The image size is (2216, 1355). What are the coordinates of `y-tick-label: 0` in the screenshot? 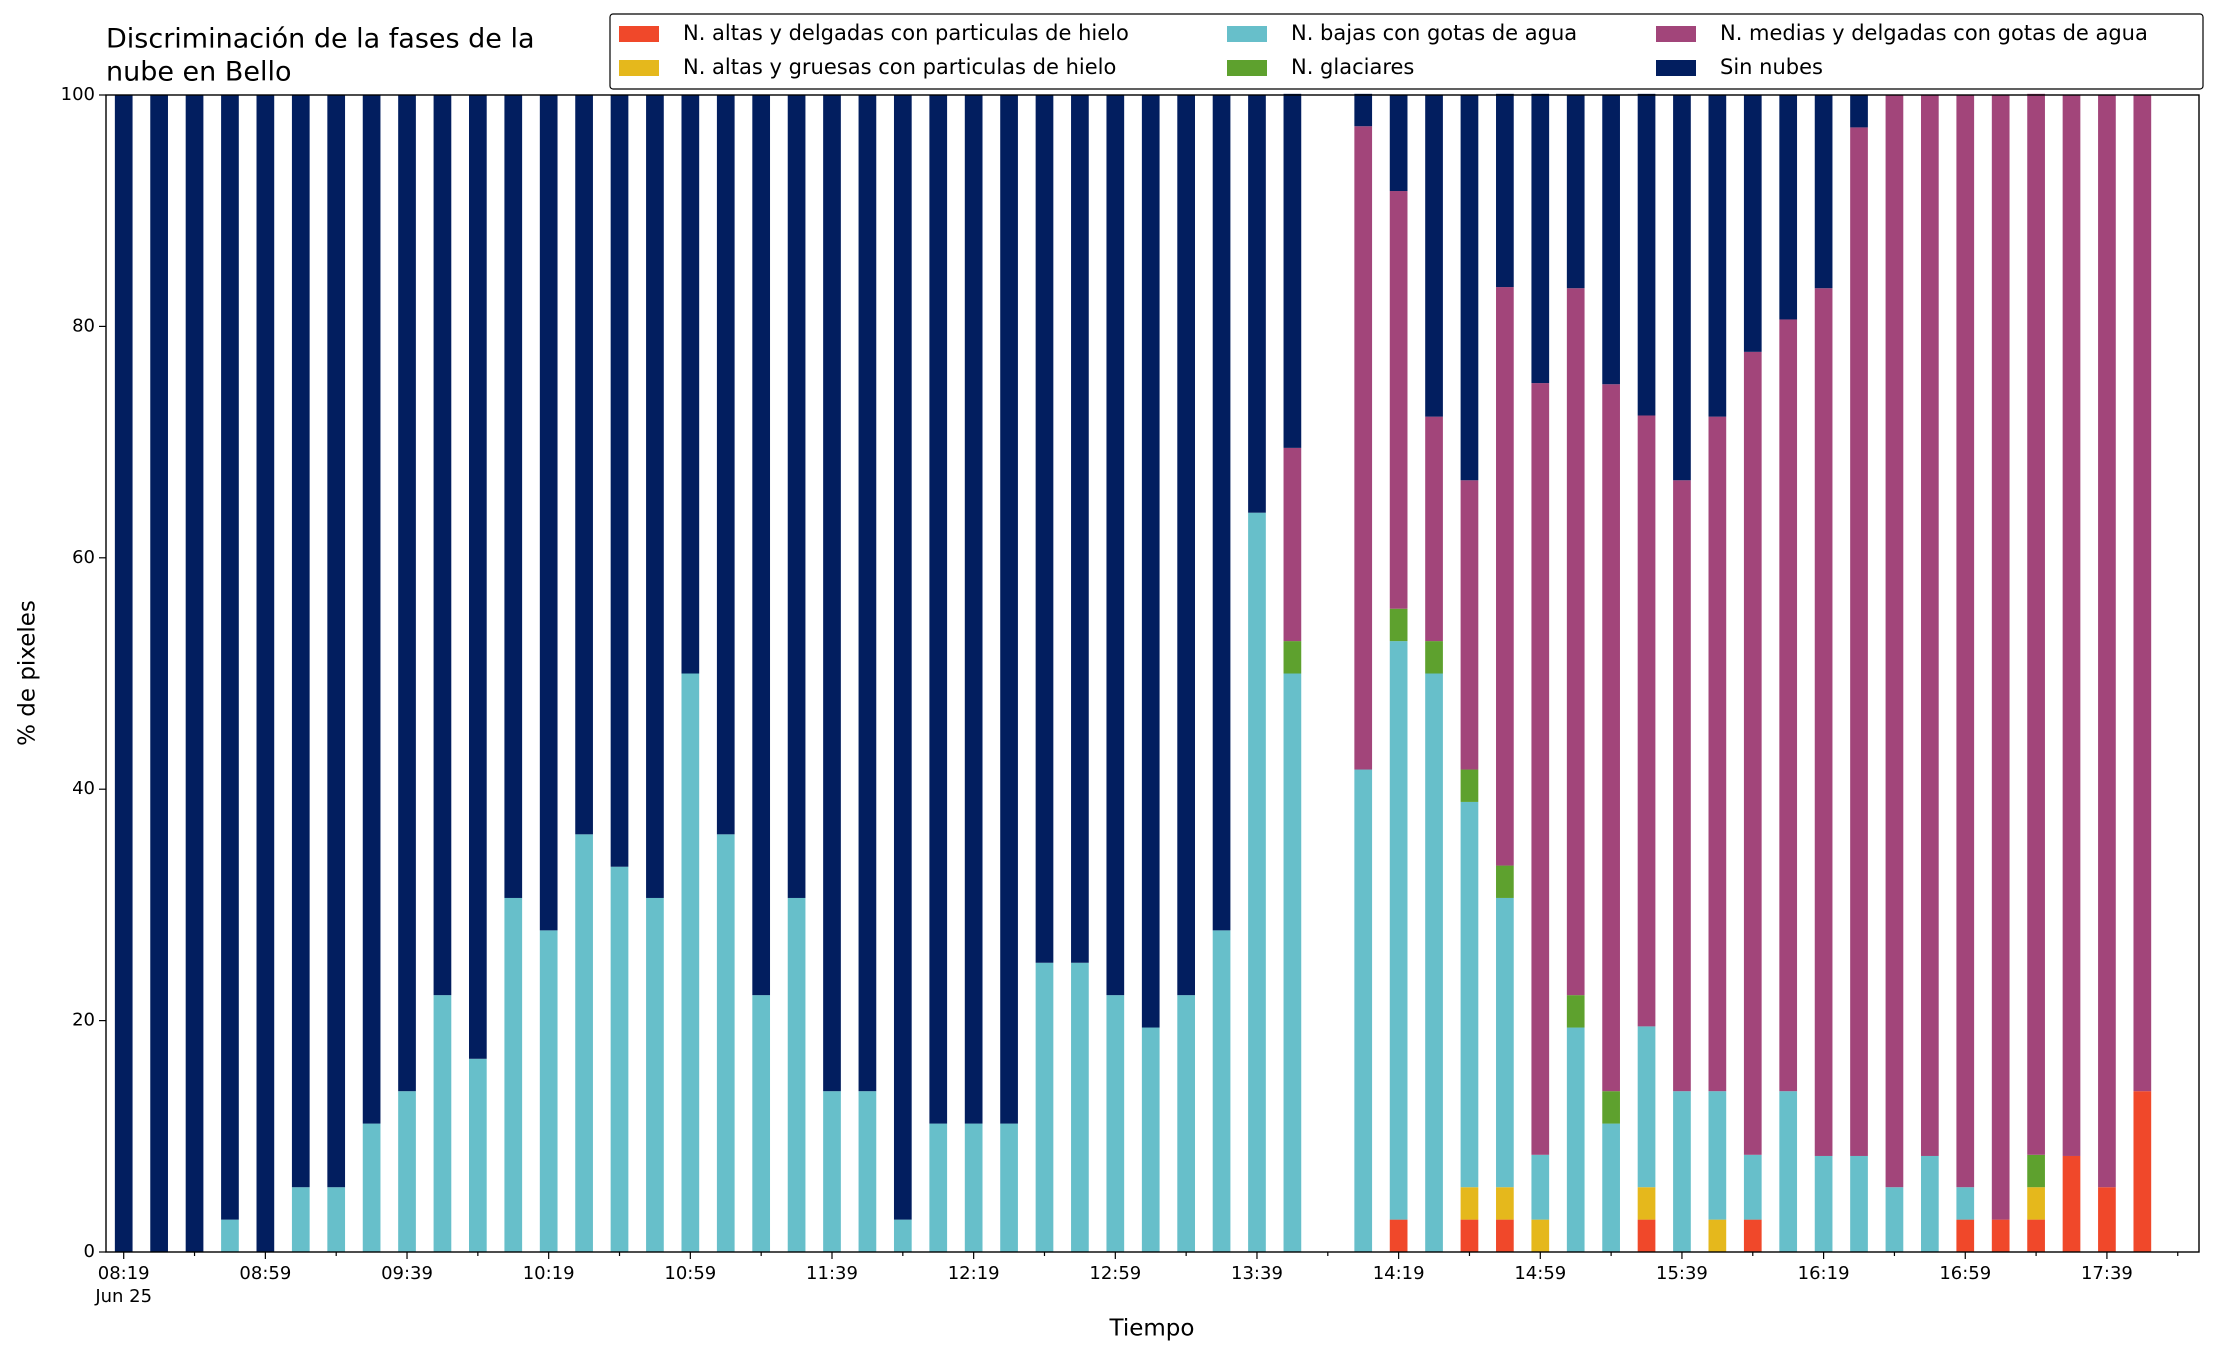 It's located at (89, 1251).